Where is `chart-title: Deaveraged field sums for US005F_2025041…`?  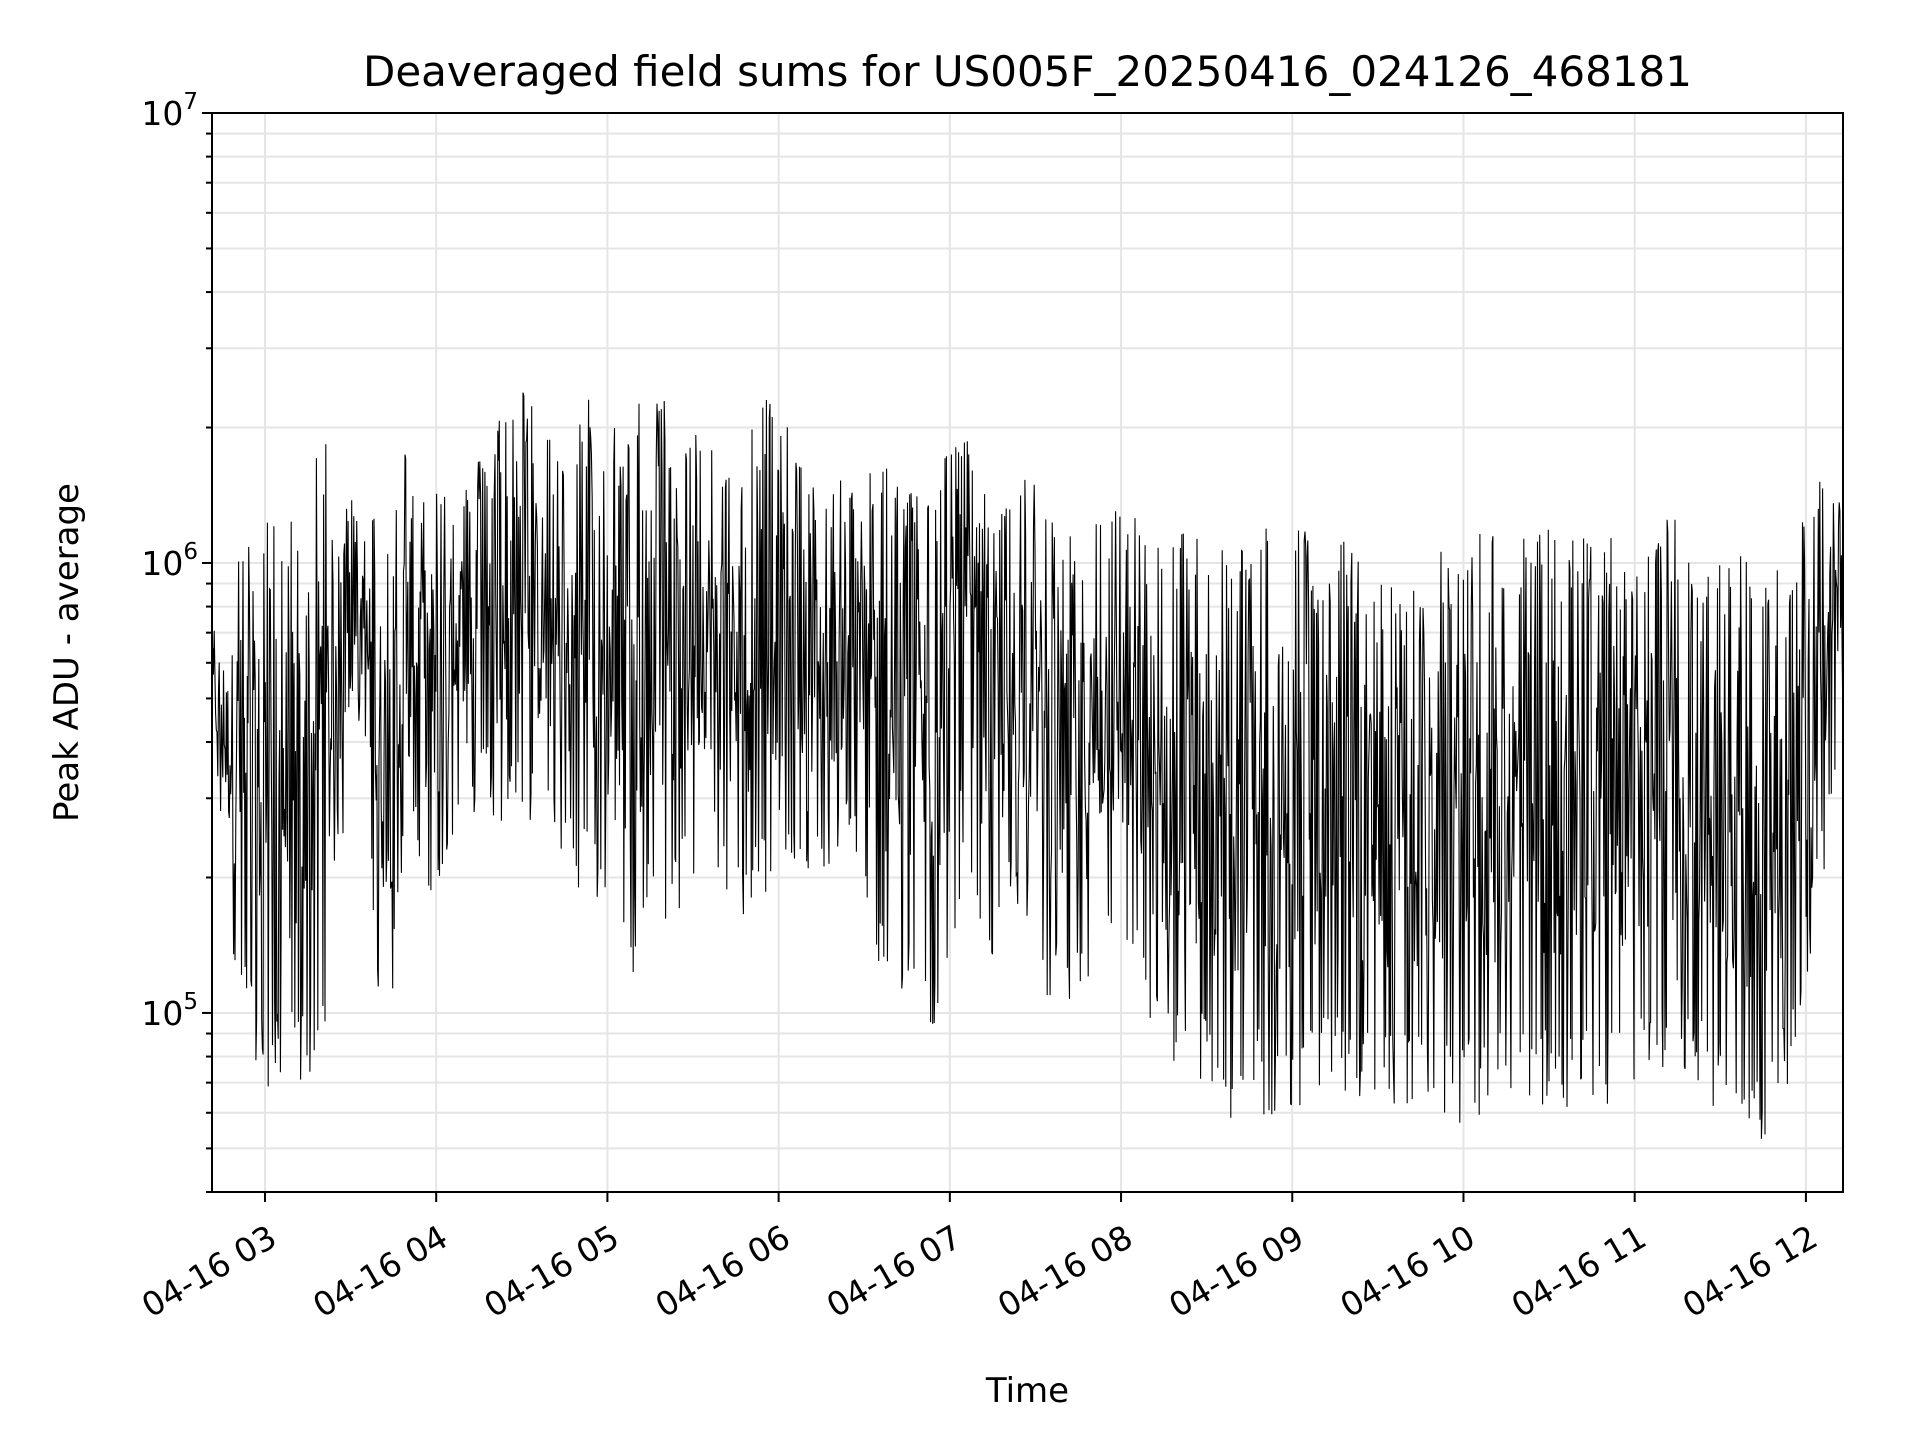
chart-title: Deaveraged field sums for US005F_2025041… is located at coordinates (1027, 71).